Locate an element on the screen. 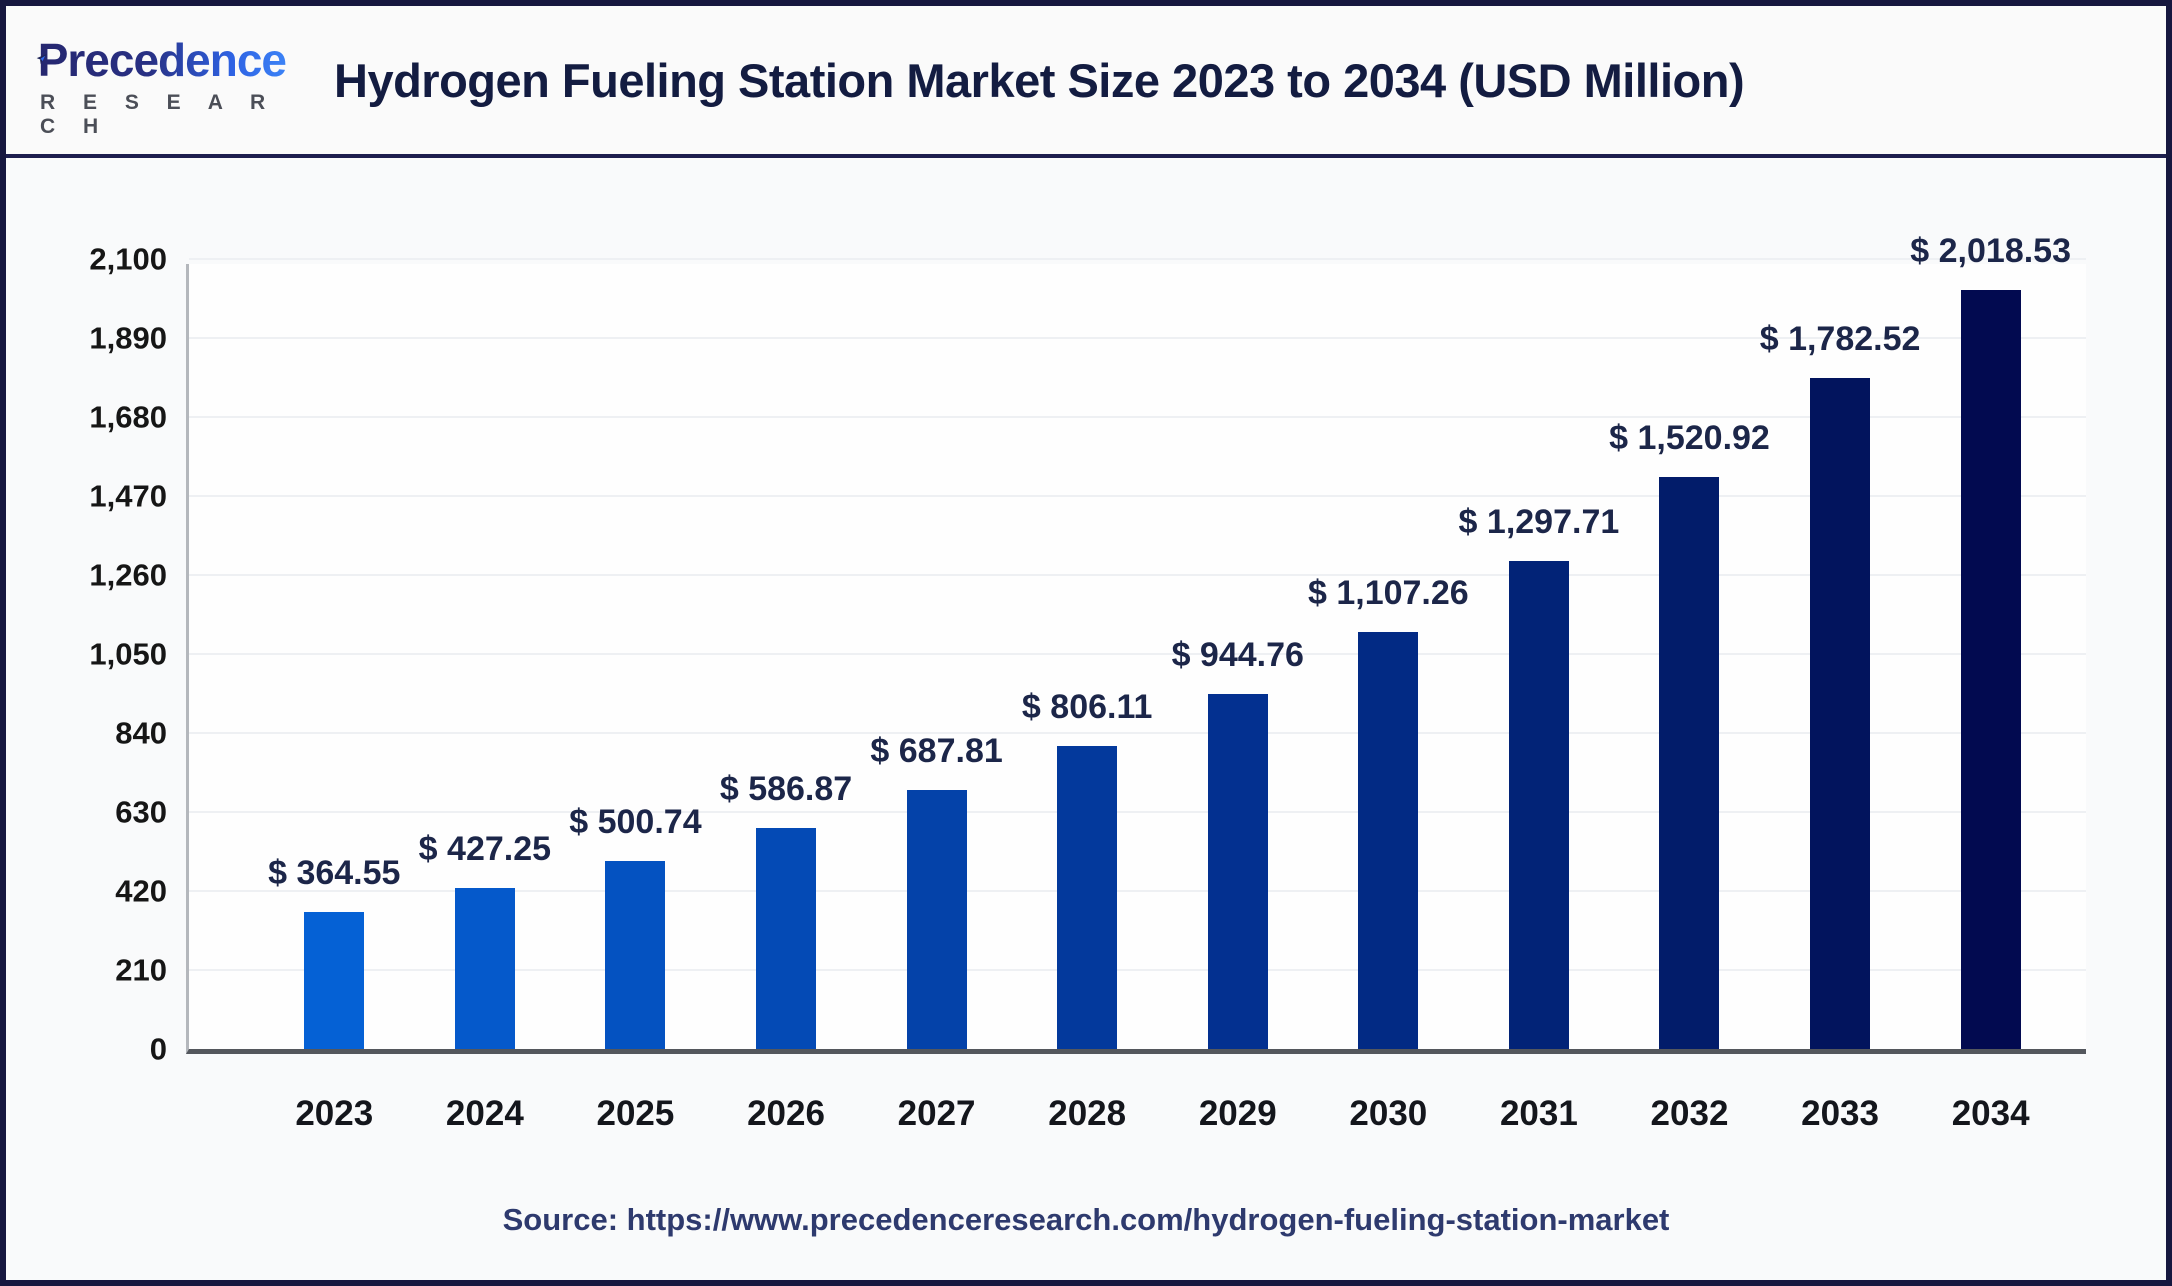 The width and height of the screenshot is (2172, 1286). x-tick-label: 2028 is located at coordinates (1087, 1113).